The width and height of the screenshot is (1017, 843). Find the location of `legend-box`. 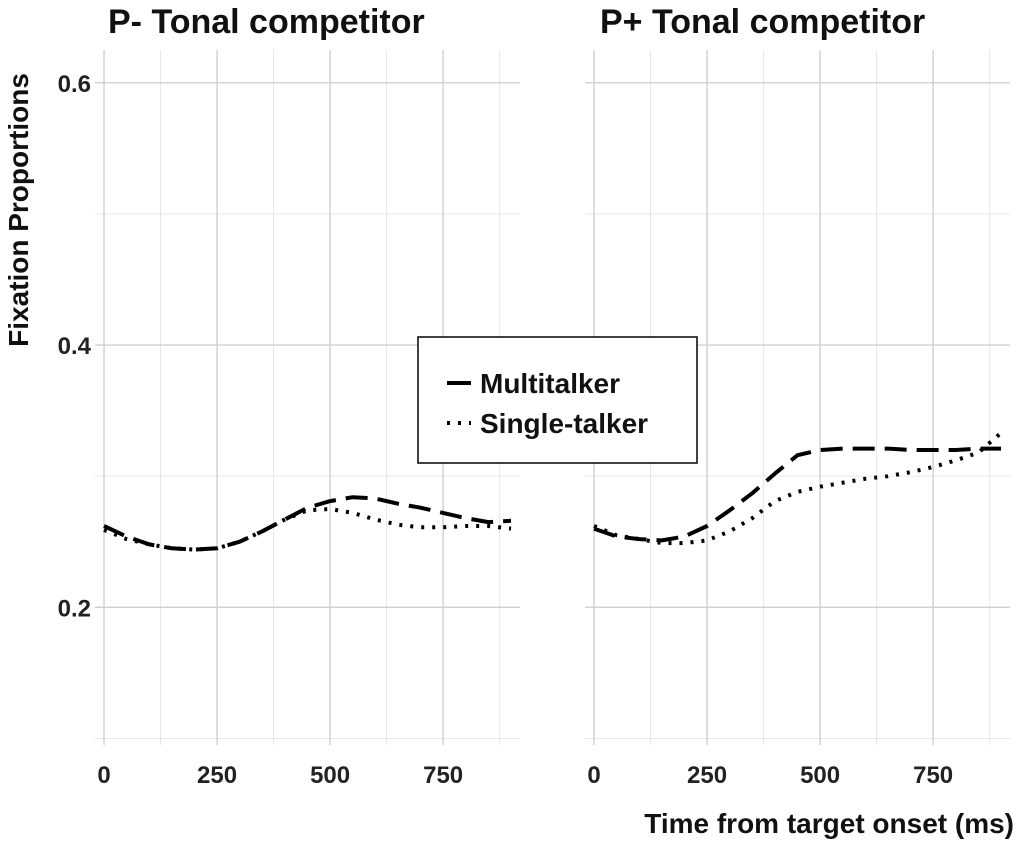

legend-box is located at coordinates (557, 400).